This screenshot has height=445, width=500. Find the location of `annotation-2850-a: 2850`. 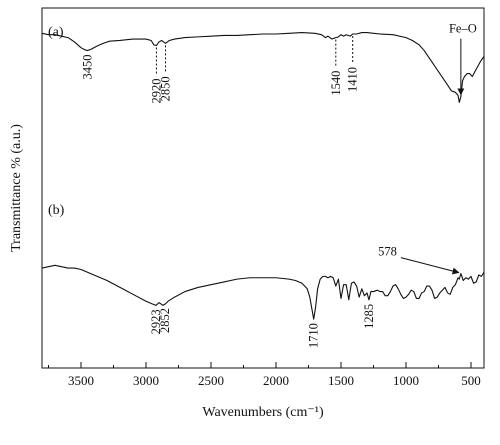

annotation-2850-a: 2850 is located at coordinates (166, 88).